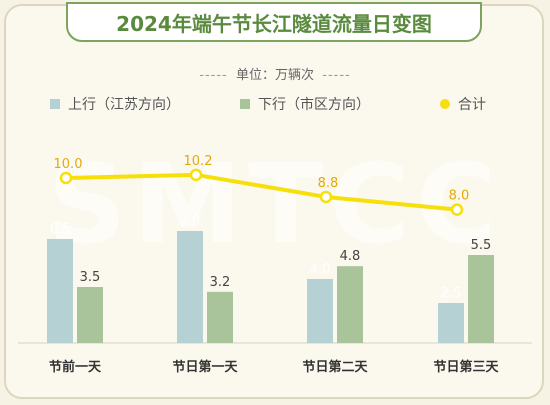 This screenshot has height=405, width=550. I want to click on data-label-down-1: 3.2, so click(220, 282).